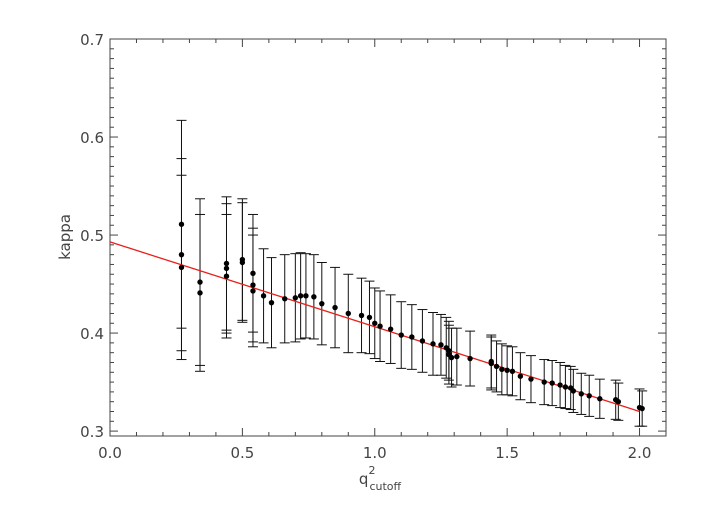  Describe the element at coordinates (92, 138) in the screenshot. I see `y-tick-label: 0.6` at that location.